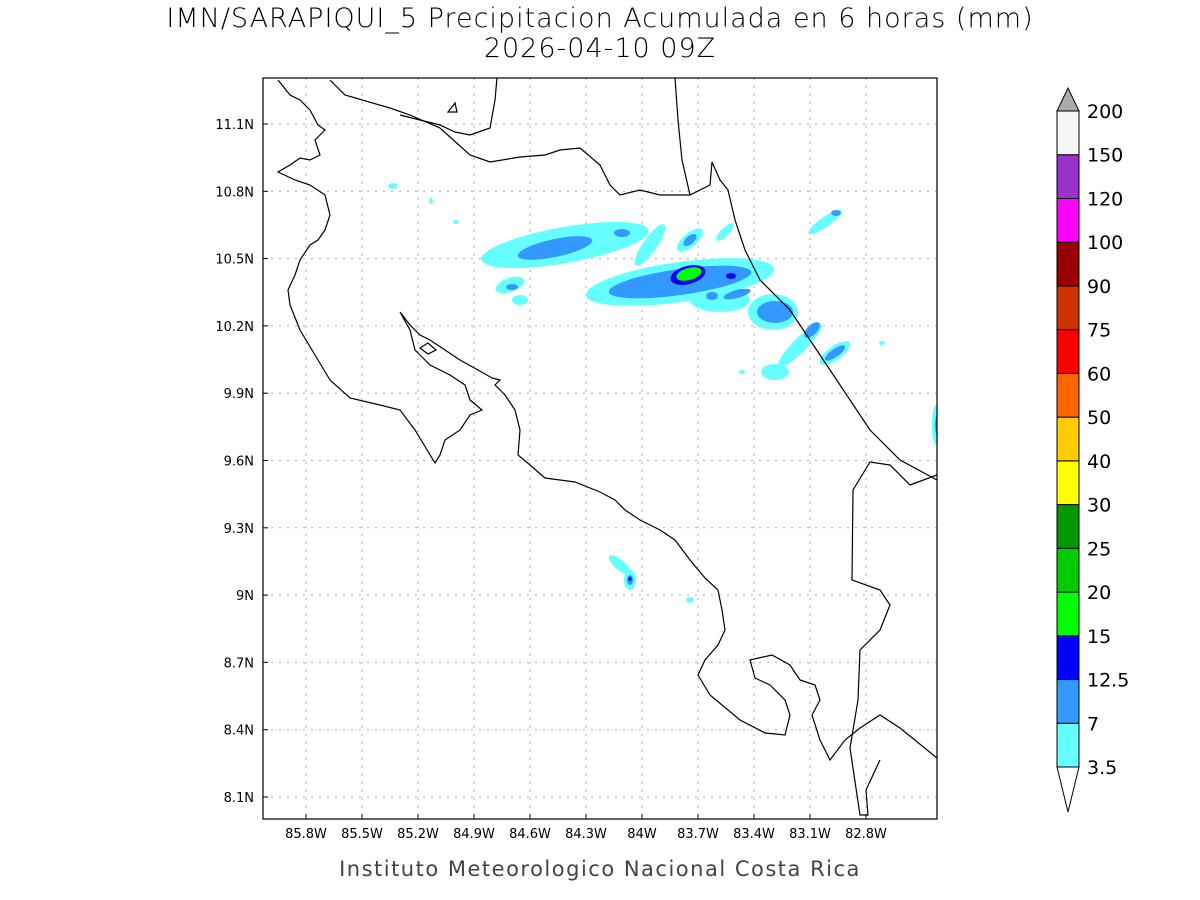 Image resolution: width=1200 pixels, height=900 pixels. Describe the element at coordinates (810, 834) in the screenshot. I see `lon-tick-label: 83.1W` at that location.